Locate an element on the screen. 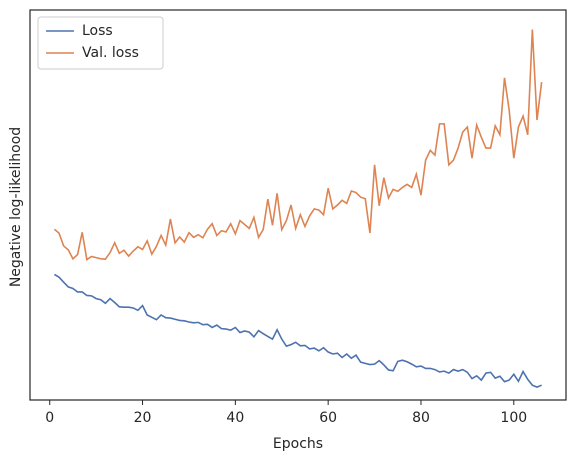 Image resolution: width=573 pixels, height=467 pixels. x-axis-label: Epochs is located at coordinates (298, 444).